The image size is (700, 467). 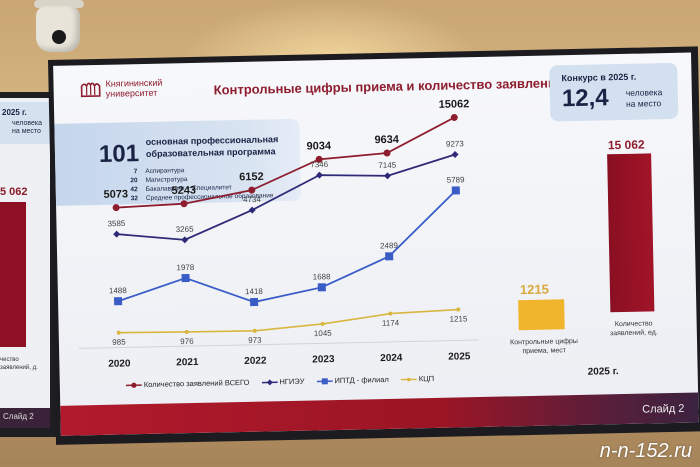 What do you see at coordinates (454, 104) in the screenshot?
I see `data-label: 15062` at bounding box center [454, 104].